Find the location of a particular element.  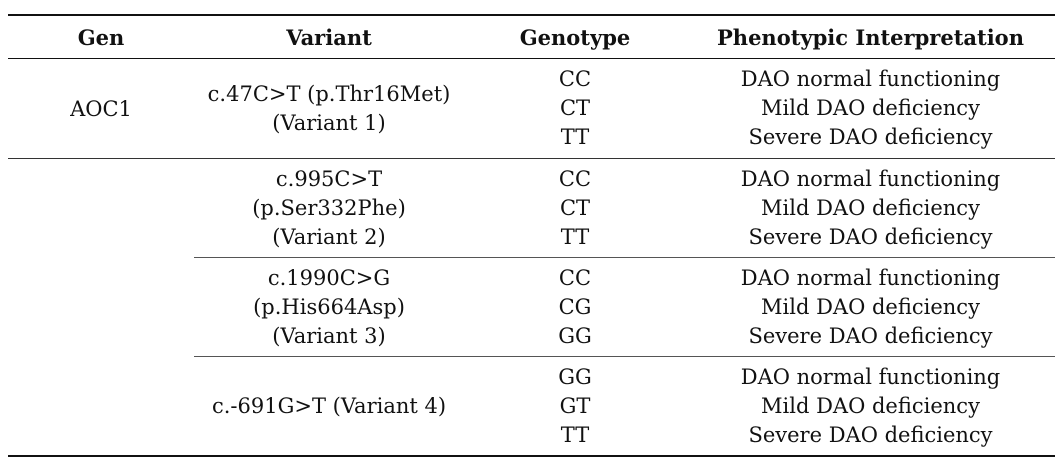

variant-line: c.995C>T is located at coordinates (329, 178).